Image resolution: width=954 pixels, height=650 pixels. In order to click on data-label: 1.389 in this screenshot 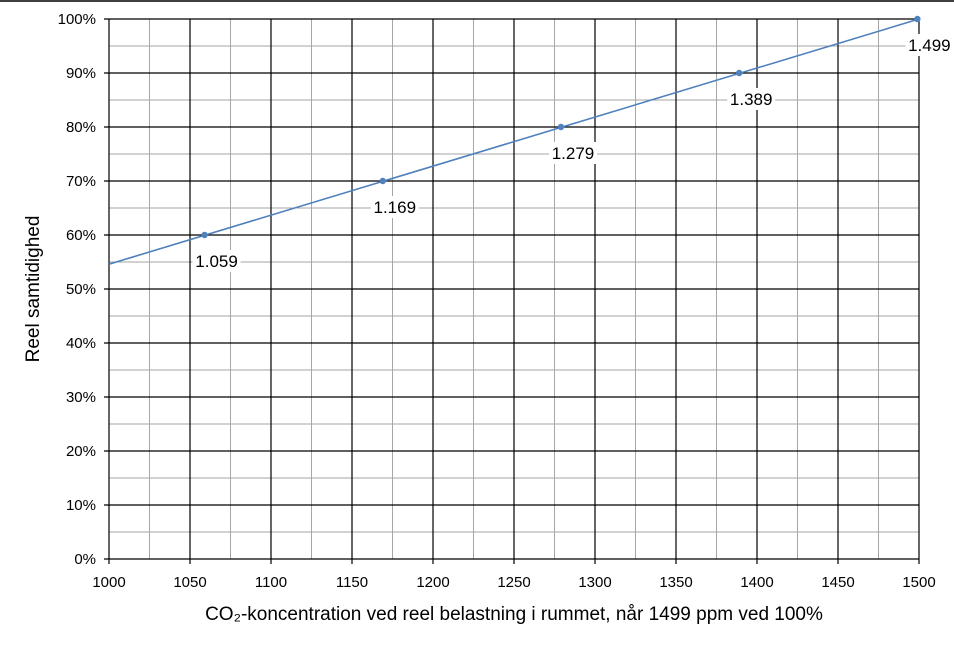, I will do `click(751, 99)`.